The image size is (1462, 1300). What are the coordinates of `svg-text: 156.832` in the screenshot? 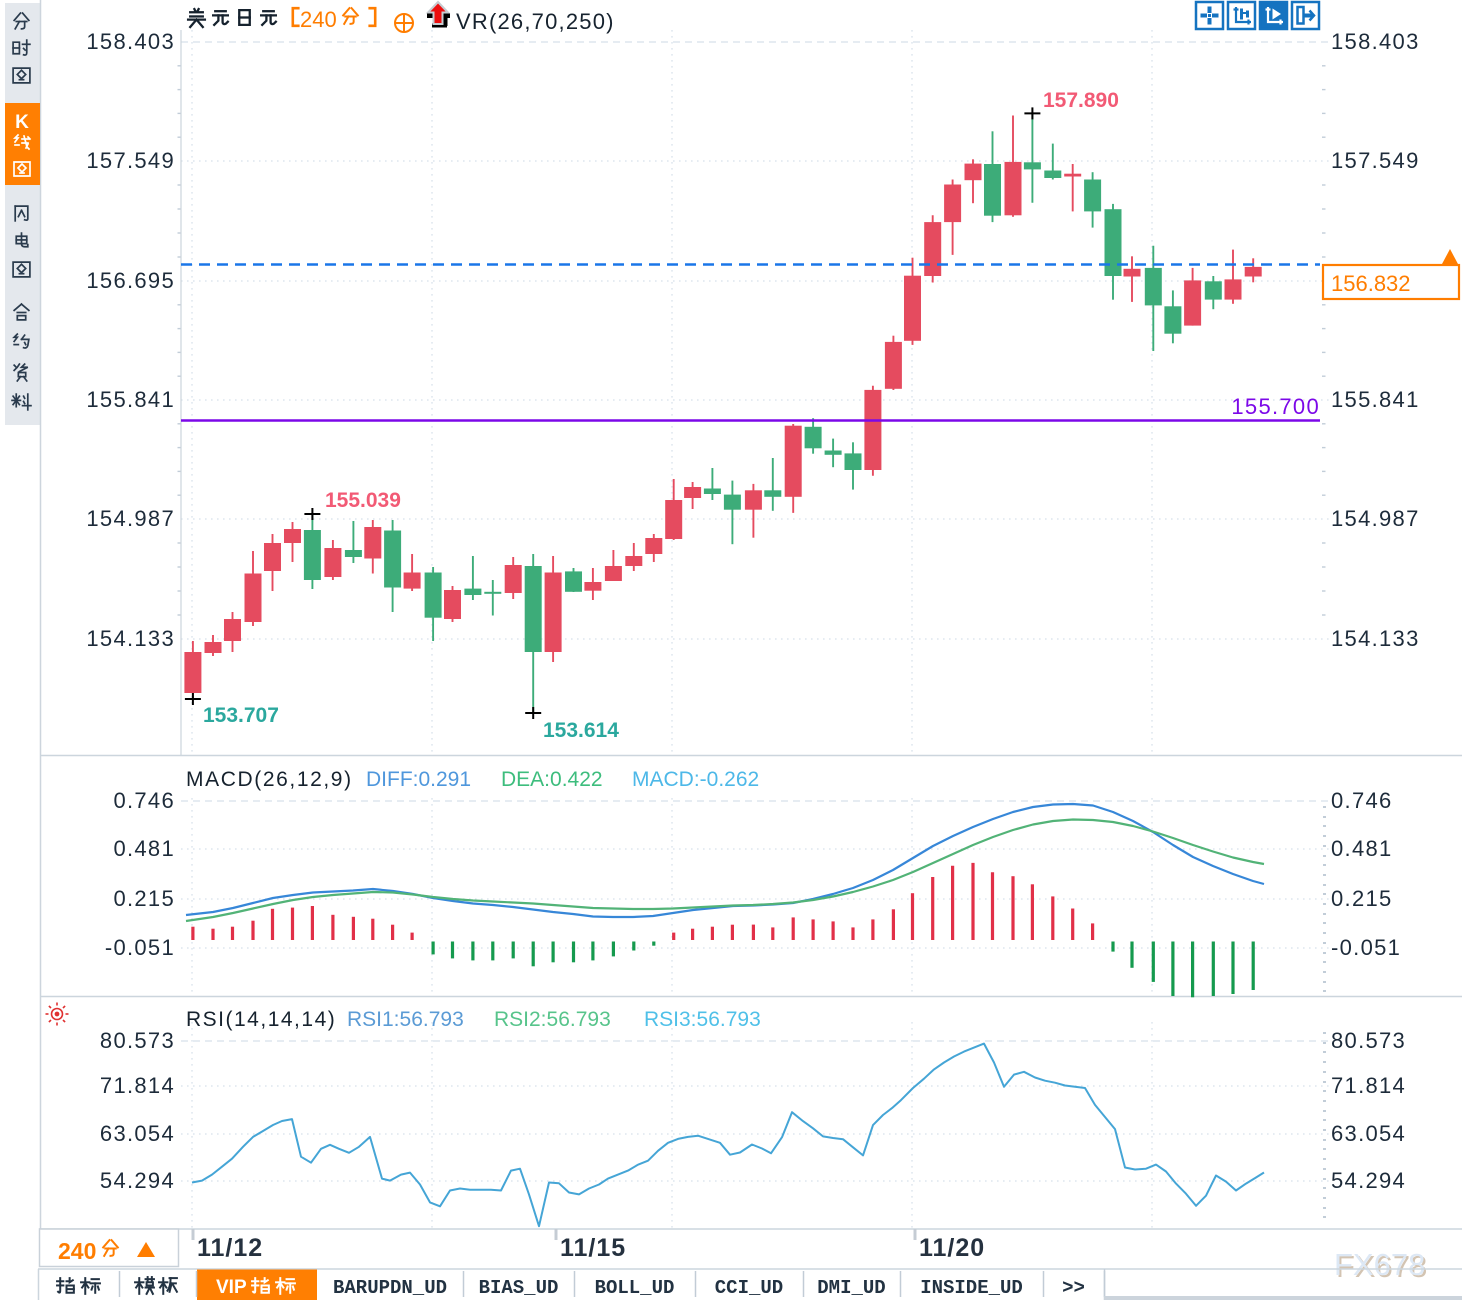 It's located at (1371, 283).